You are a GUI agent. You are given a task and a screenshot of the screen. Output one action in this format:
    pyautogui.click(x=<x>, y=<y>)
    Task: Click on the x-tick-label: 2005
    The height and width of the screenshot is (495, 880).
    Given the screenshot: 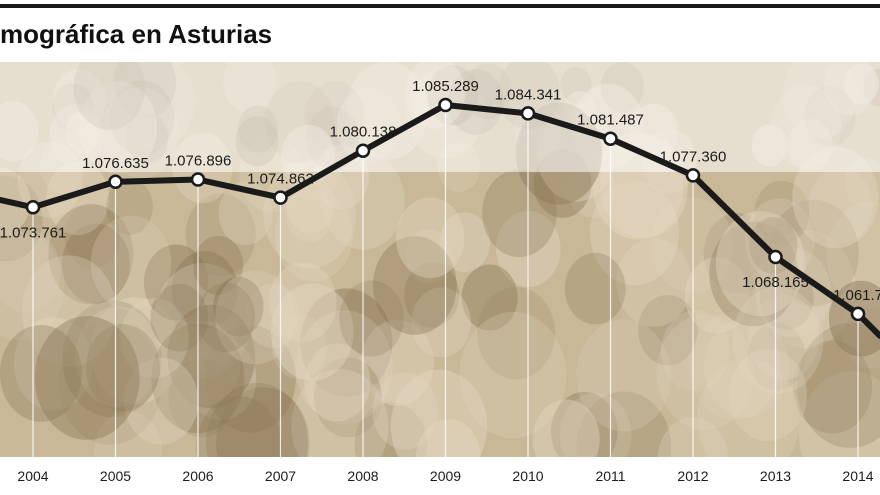 What is the action you would take?
    pyautogui.click(x=115, y=476)
    